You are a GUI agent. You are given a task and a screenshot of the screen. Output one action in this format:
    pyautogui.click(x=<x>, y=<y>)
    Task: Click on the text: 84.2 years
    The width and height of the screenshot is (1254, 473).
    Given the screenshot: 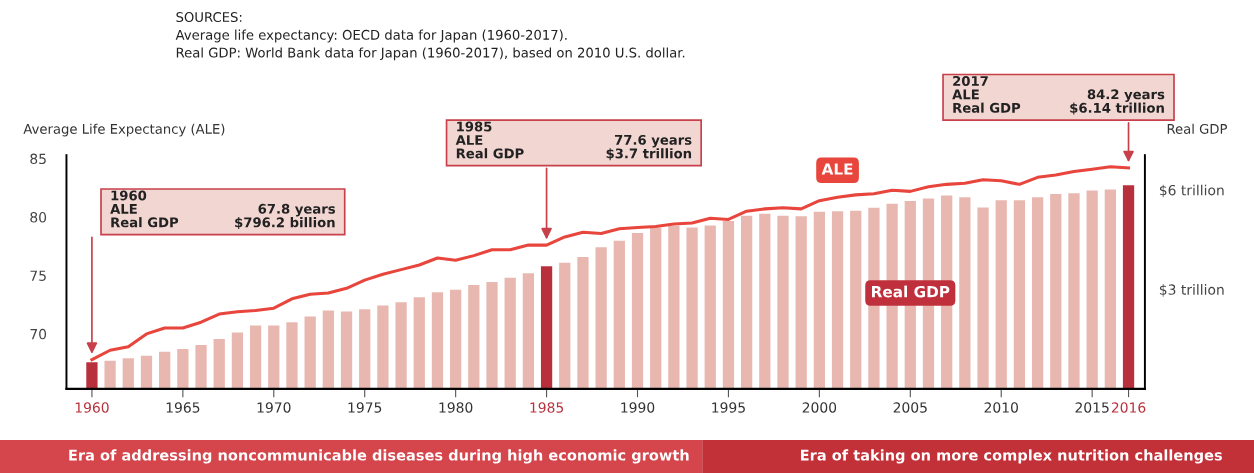 What is the action you would take?
    pyautogui.click(x=1126, y=95)
    